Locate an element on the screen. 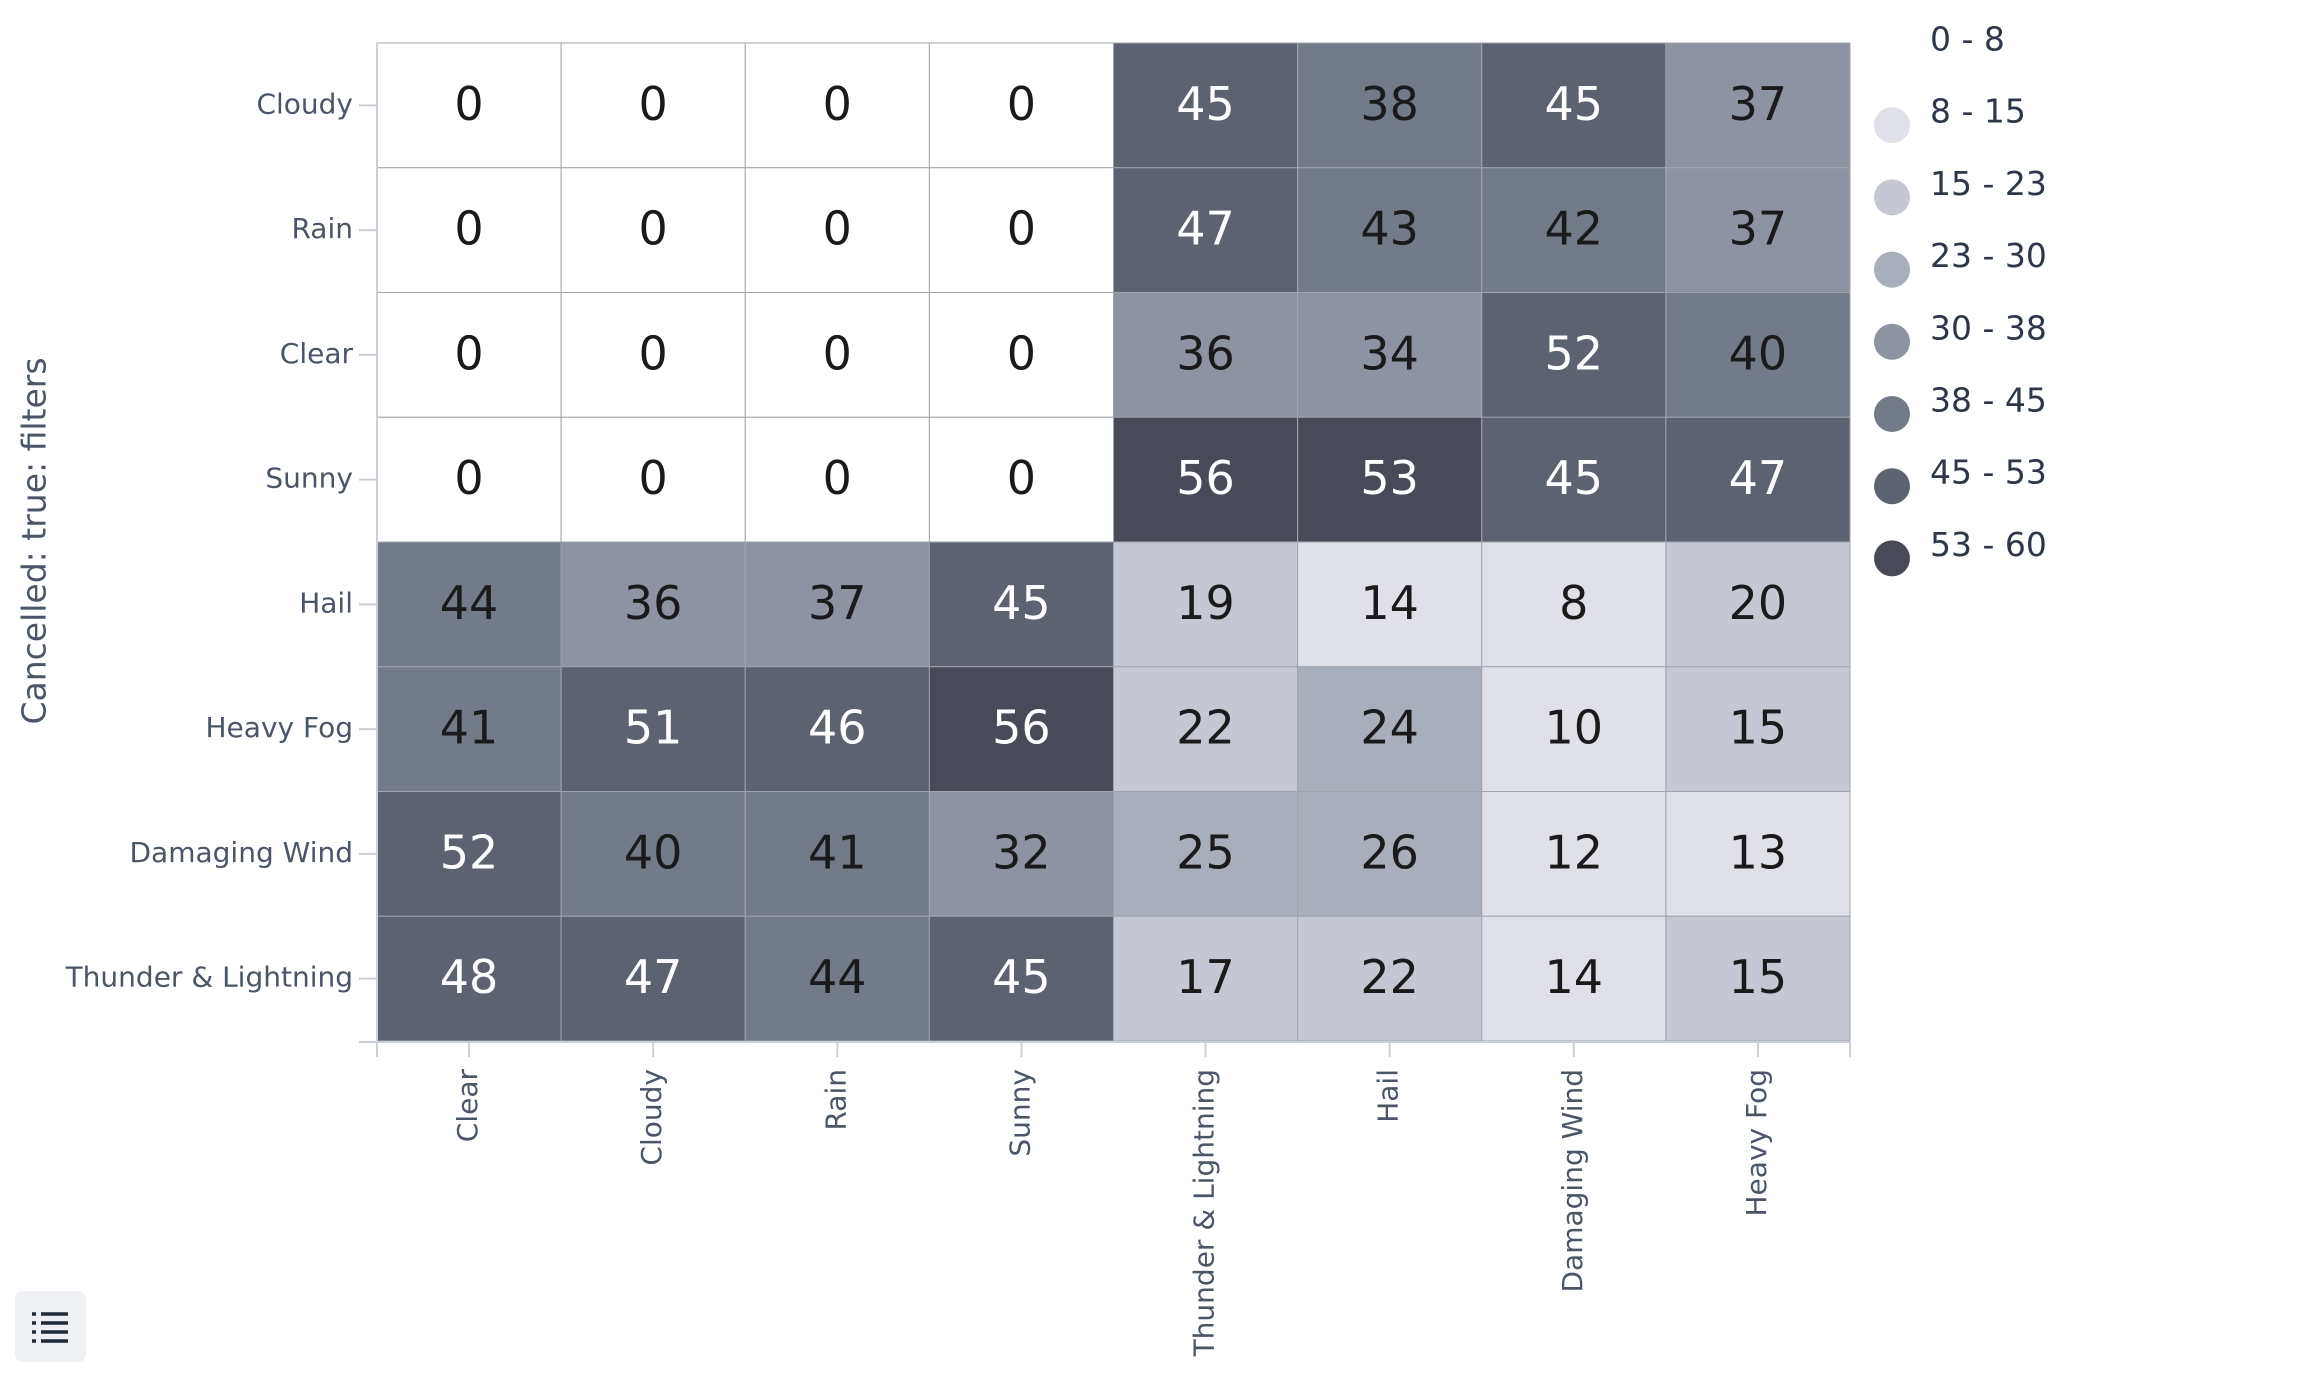  cell-label: 46 is located at coordinates (837, 728).